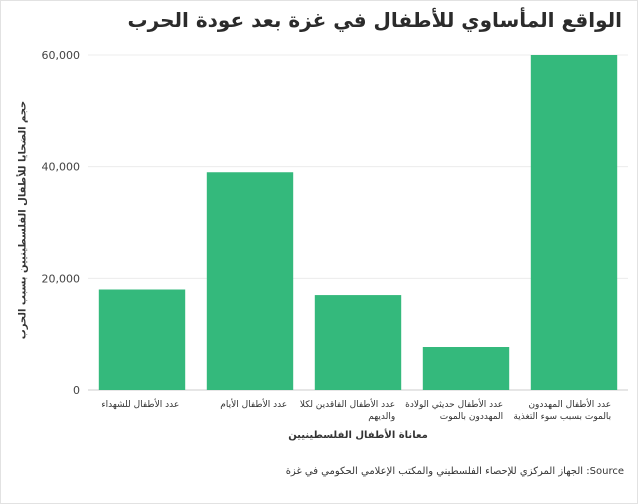  What do you see at coordinates (61, 167) in the screenshot?
I see `y-tick-label: 40,000` at bounding box center [61, 167].